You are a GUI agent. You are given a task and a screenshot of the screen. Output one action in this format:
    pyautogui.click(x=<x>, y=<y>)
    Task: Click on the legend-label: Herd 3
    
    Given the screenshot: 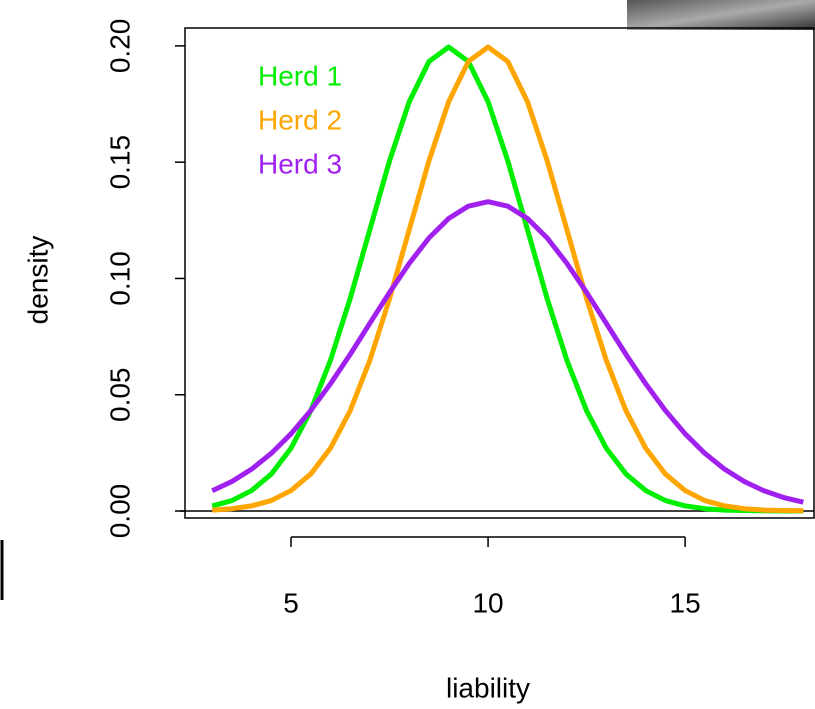 What is the action you would take?
    pyautogui.click(x=300, y=163)
    